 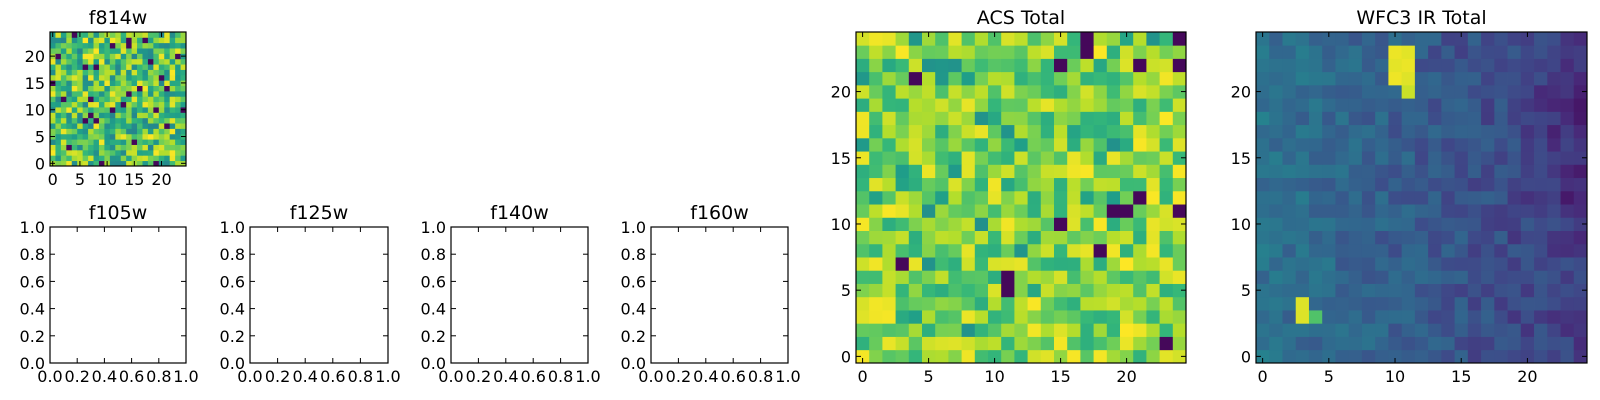 What do you see at coordinates (719, 213) in the screenshot?
I see `chart-title: f160w` at bounding box center [719, 213].